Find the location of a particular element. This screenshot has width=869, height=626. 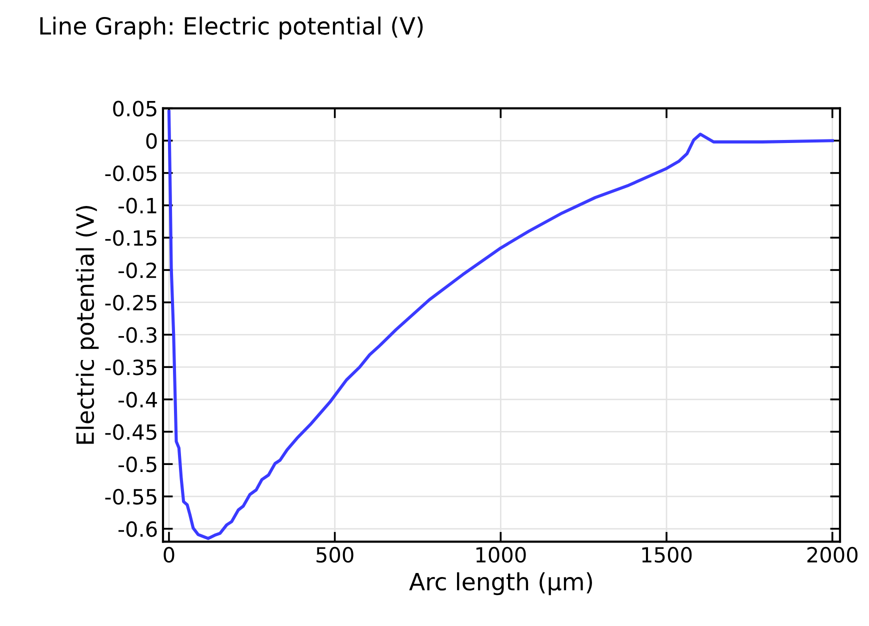

x-tick-label: 500 is located at coordinates (335, 554).